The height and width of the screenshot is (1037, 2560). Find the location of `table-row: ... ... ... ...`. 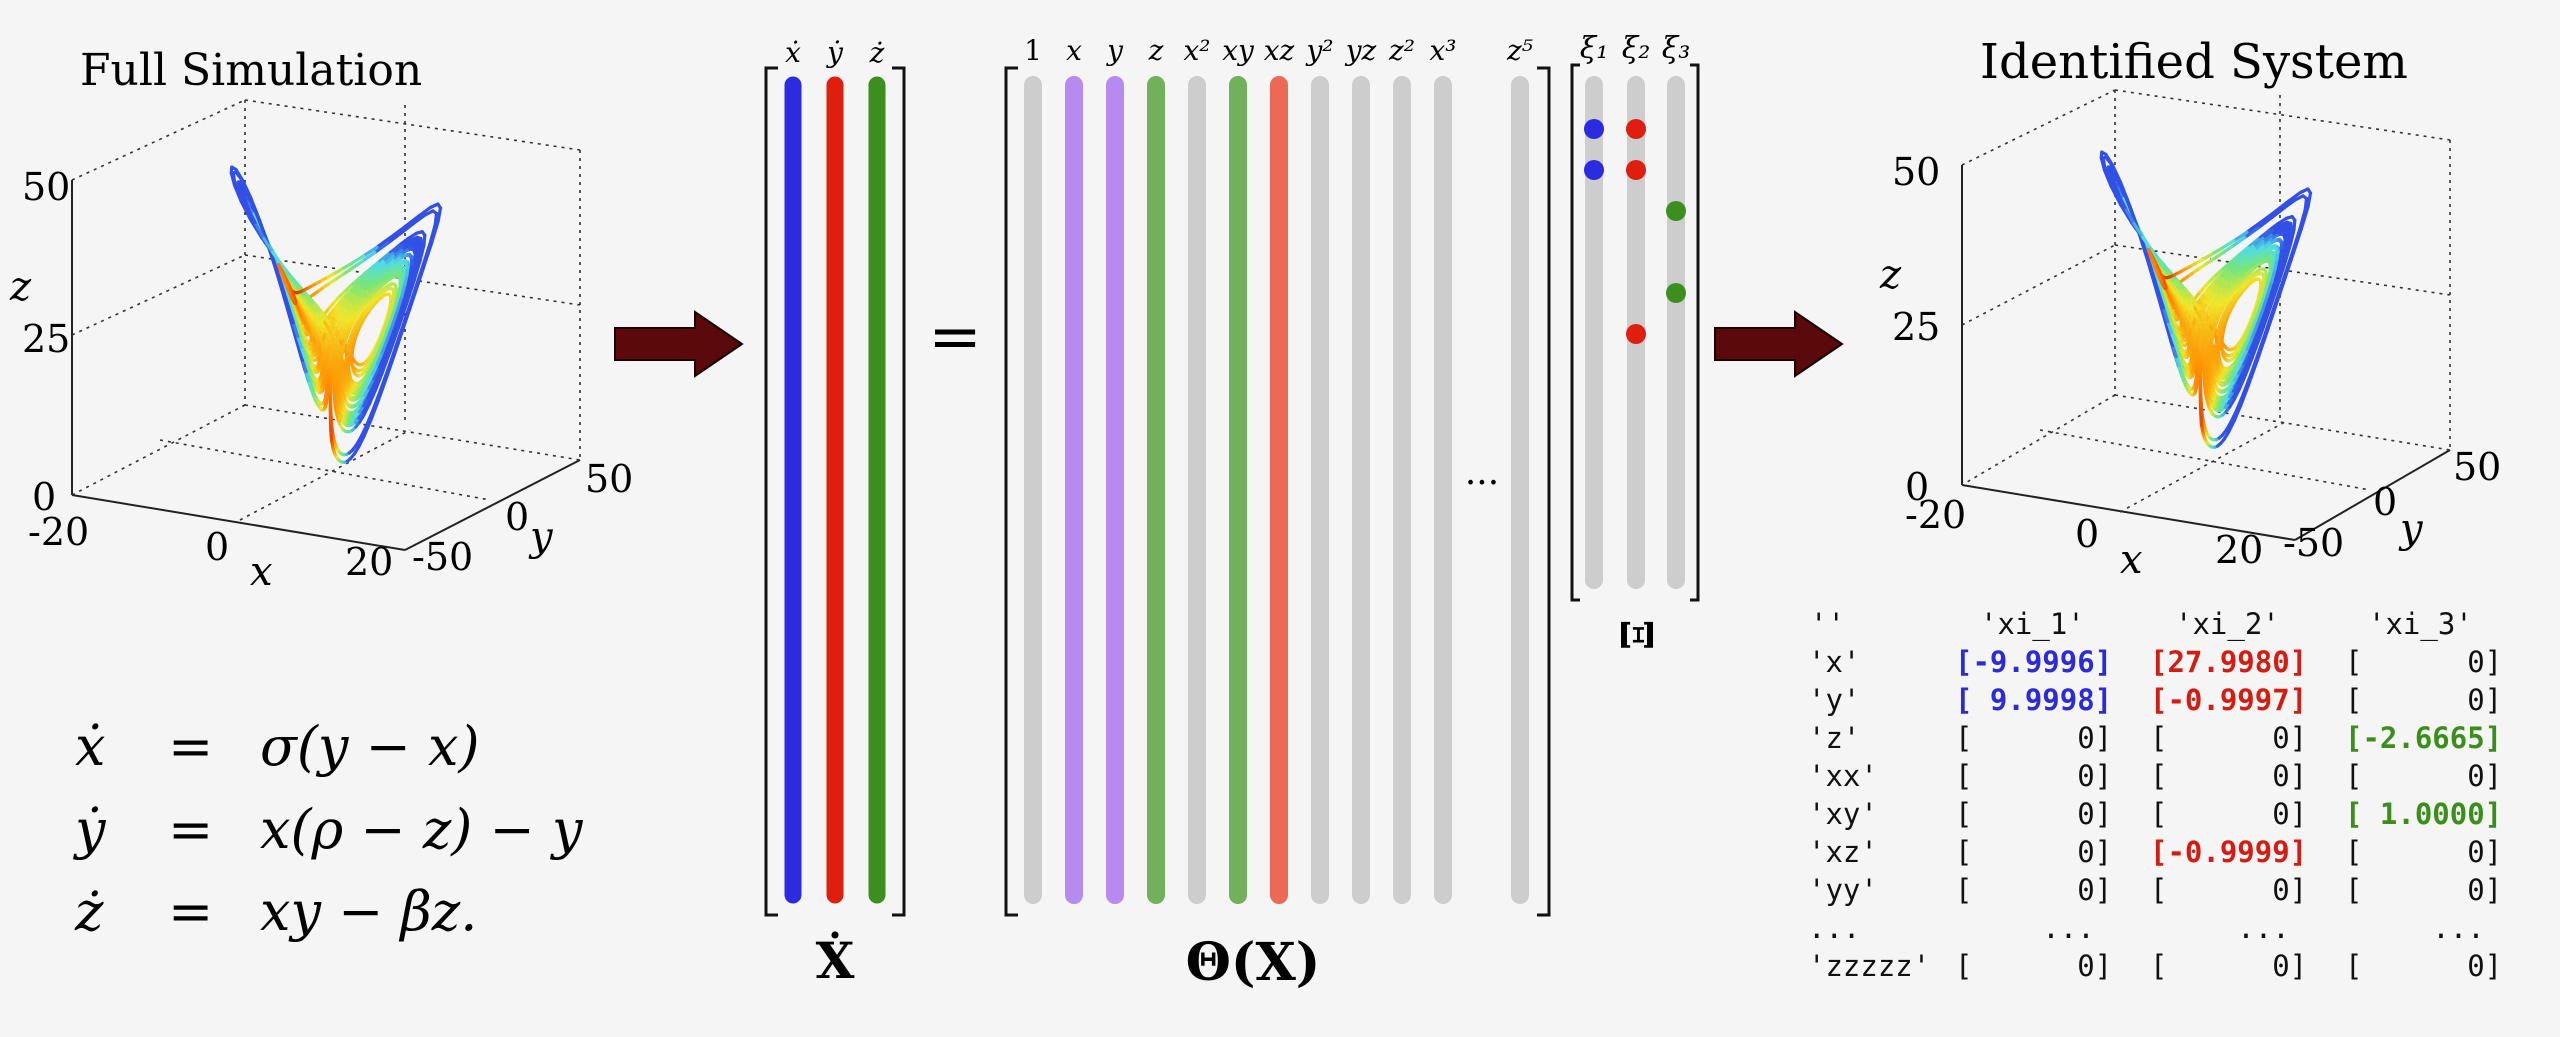

table-row: ... ... ... ... is located at coordinates (2160, 928).